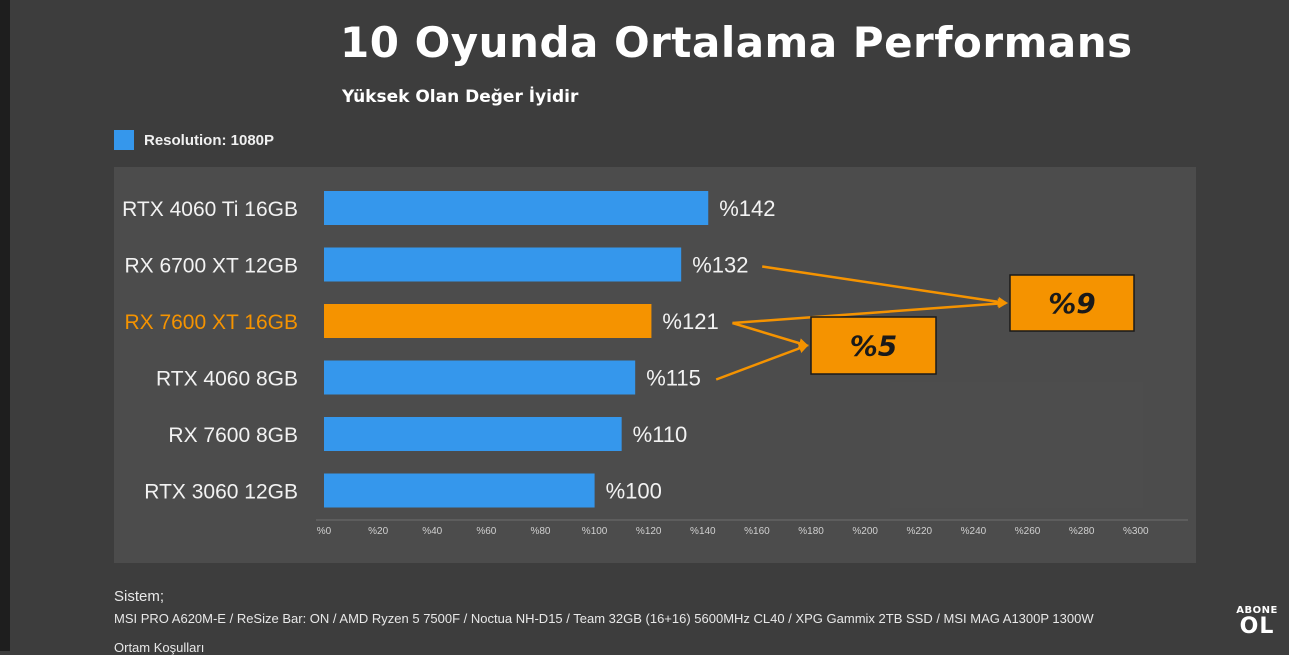  Describe the element at coordinates (673, 378) in the screenshot. I see `value-label-rtx-4060-8gb: %115` at that location.